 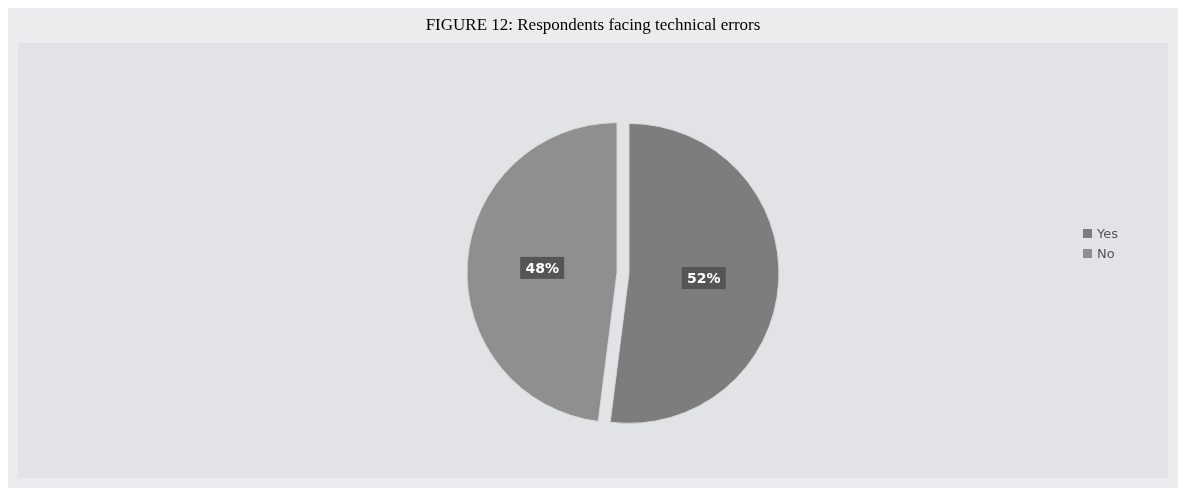 What do you see at coordinates (1107, 233) in the screenshot?
I see `legend-label: Yes` at bounding box center [1107, 233].